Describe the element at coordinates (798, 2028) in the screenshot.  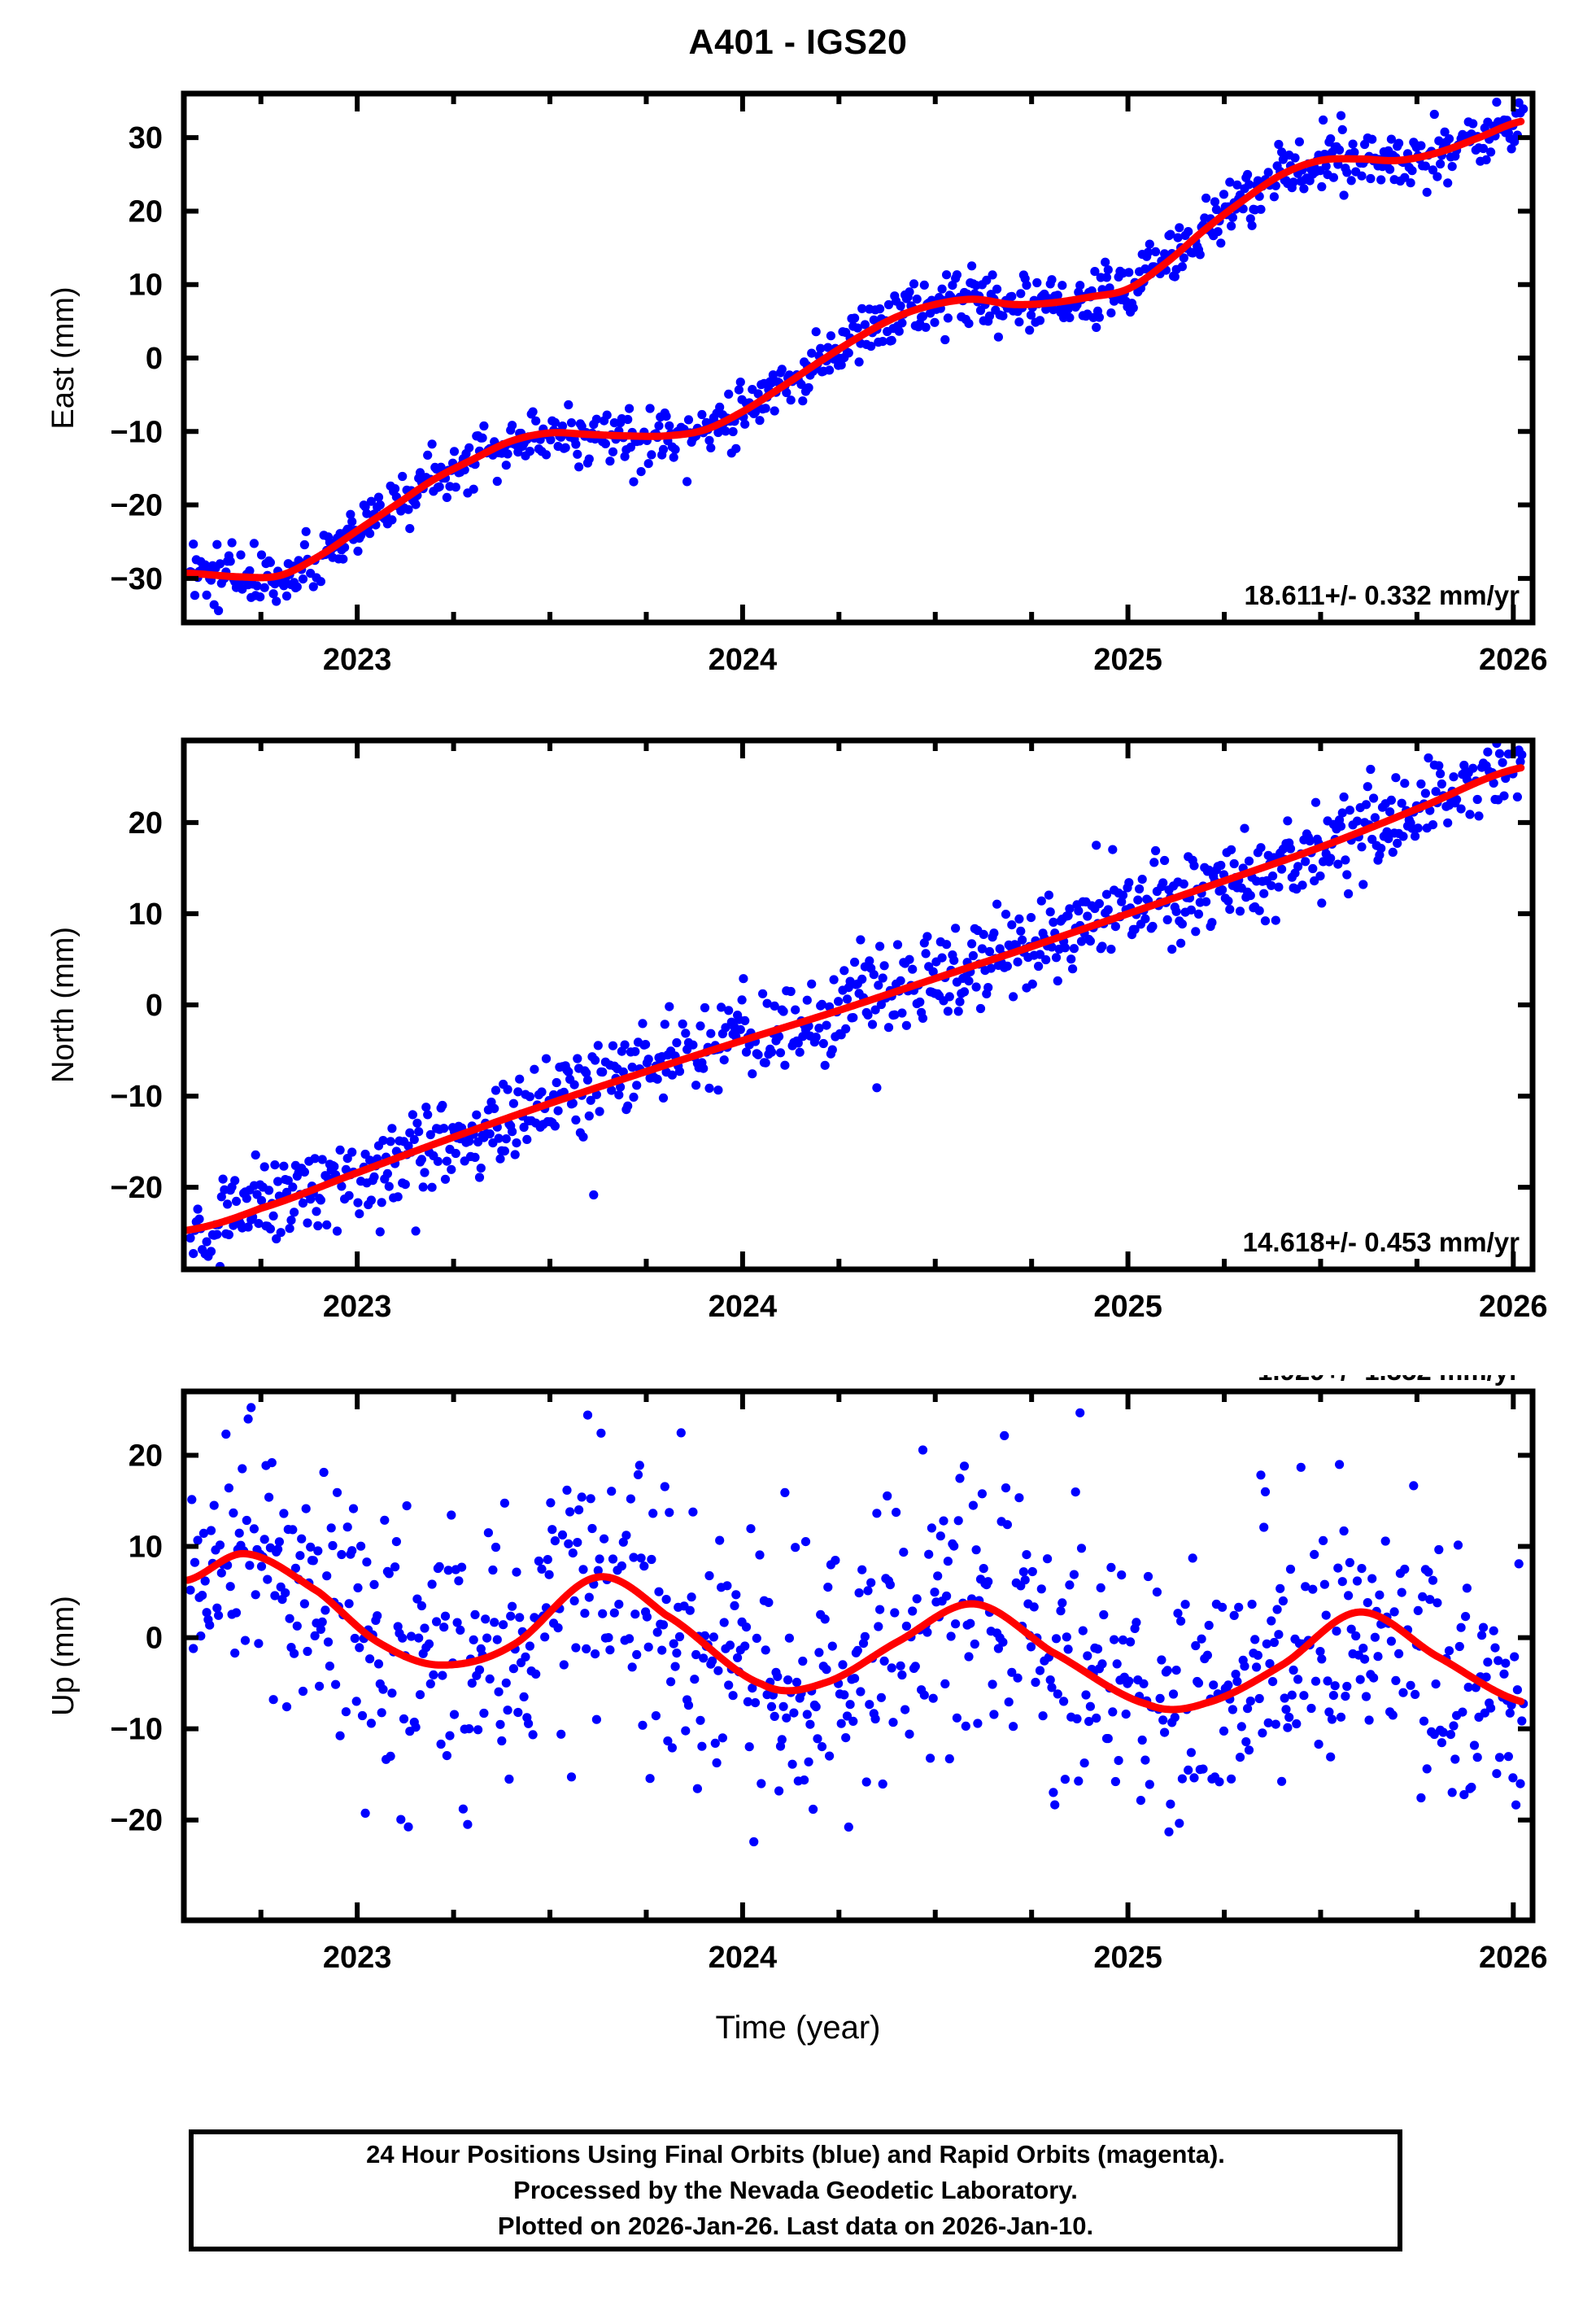
I see `x-axis-title: Time (year)` at that location.